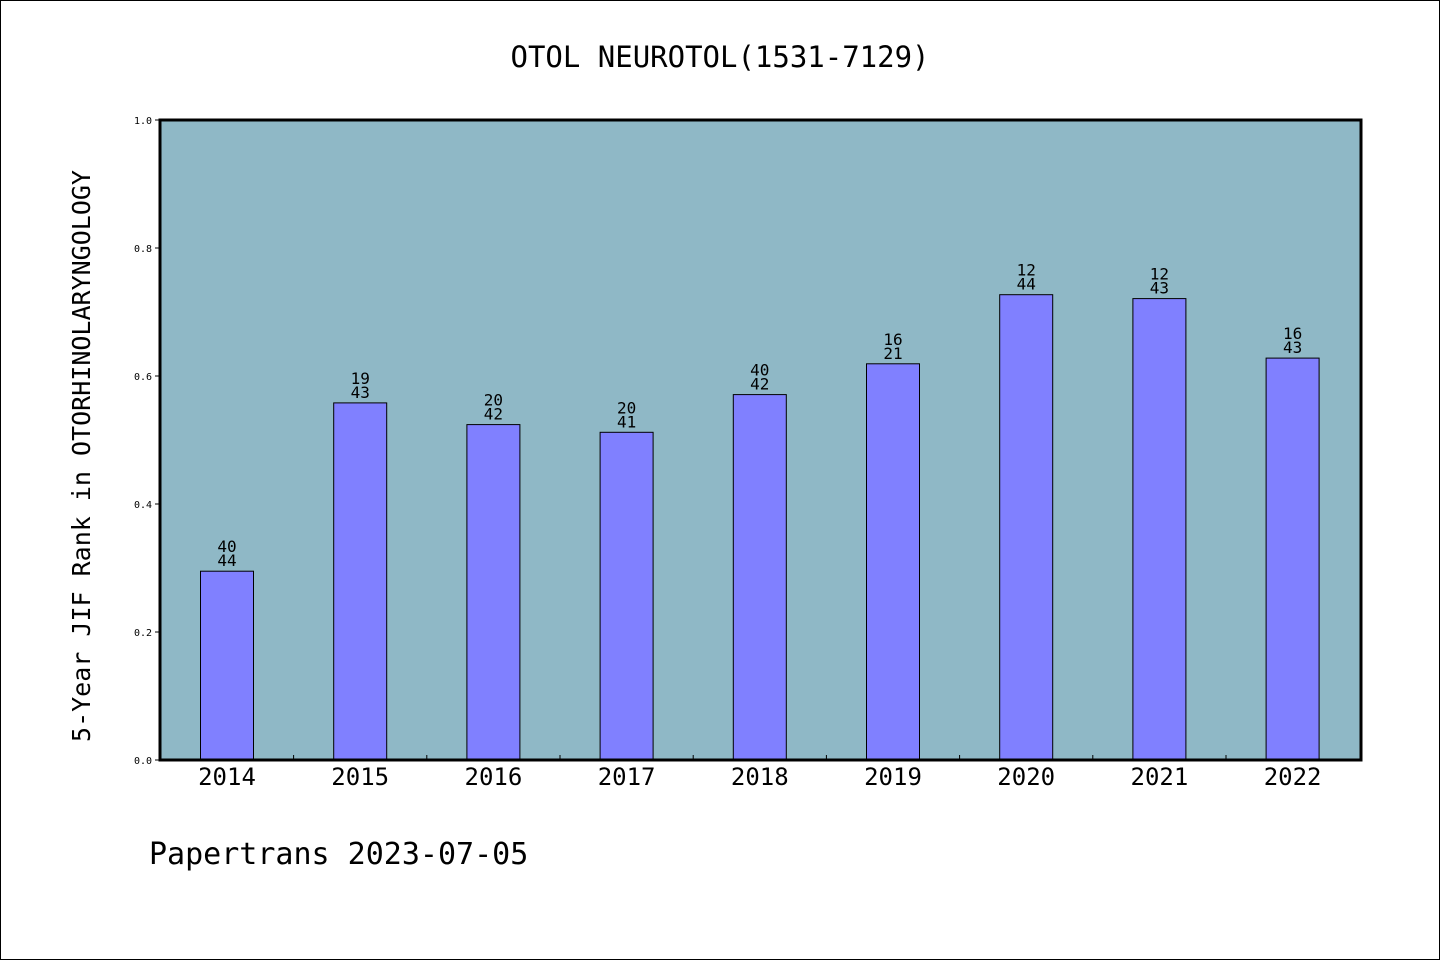 Image resolution: width=1440 pixels, height=960 pixels. I want to click on bar-2015, so click(360, 581).